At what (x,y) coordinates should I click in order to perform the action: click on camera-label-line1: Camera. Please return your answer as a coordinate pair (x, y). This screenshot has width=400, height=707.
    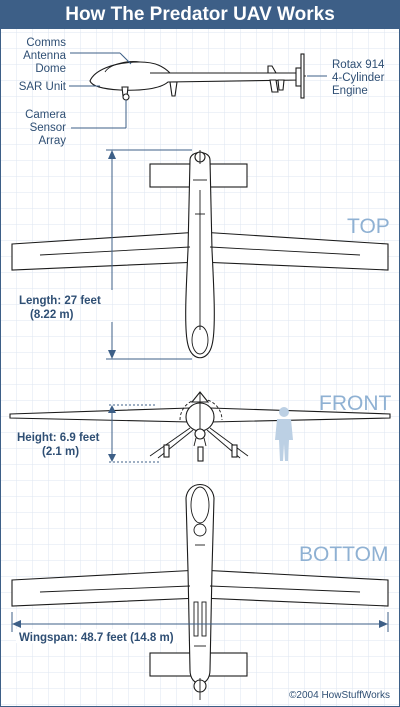
    Looking at the image, I should click on (46, 115).